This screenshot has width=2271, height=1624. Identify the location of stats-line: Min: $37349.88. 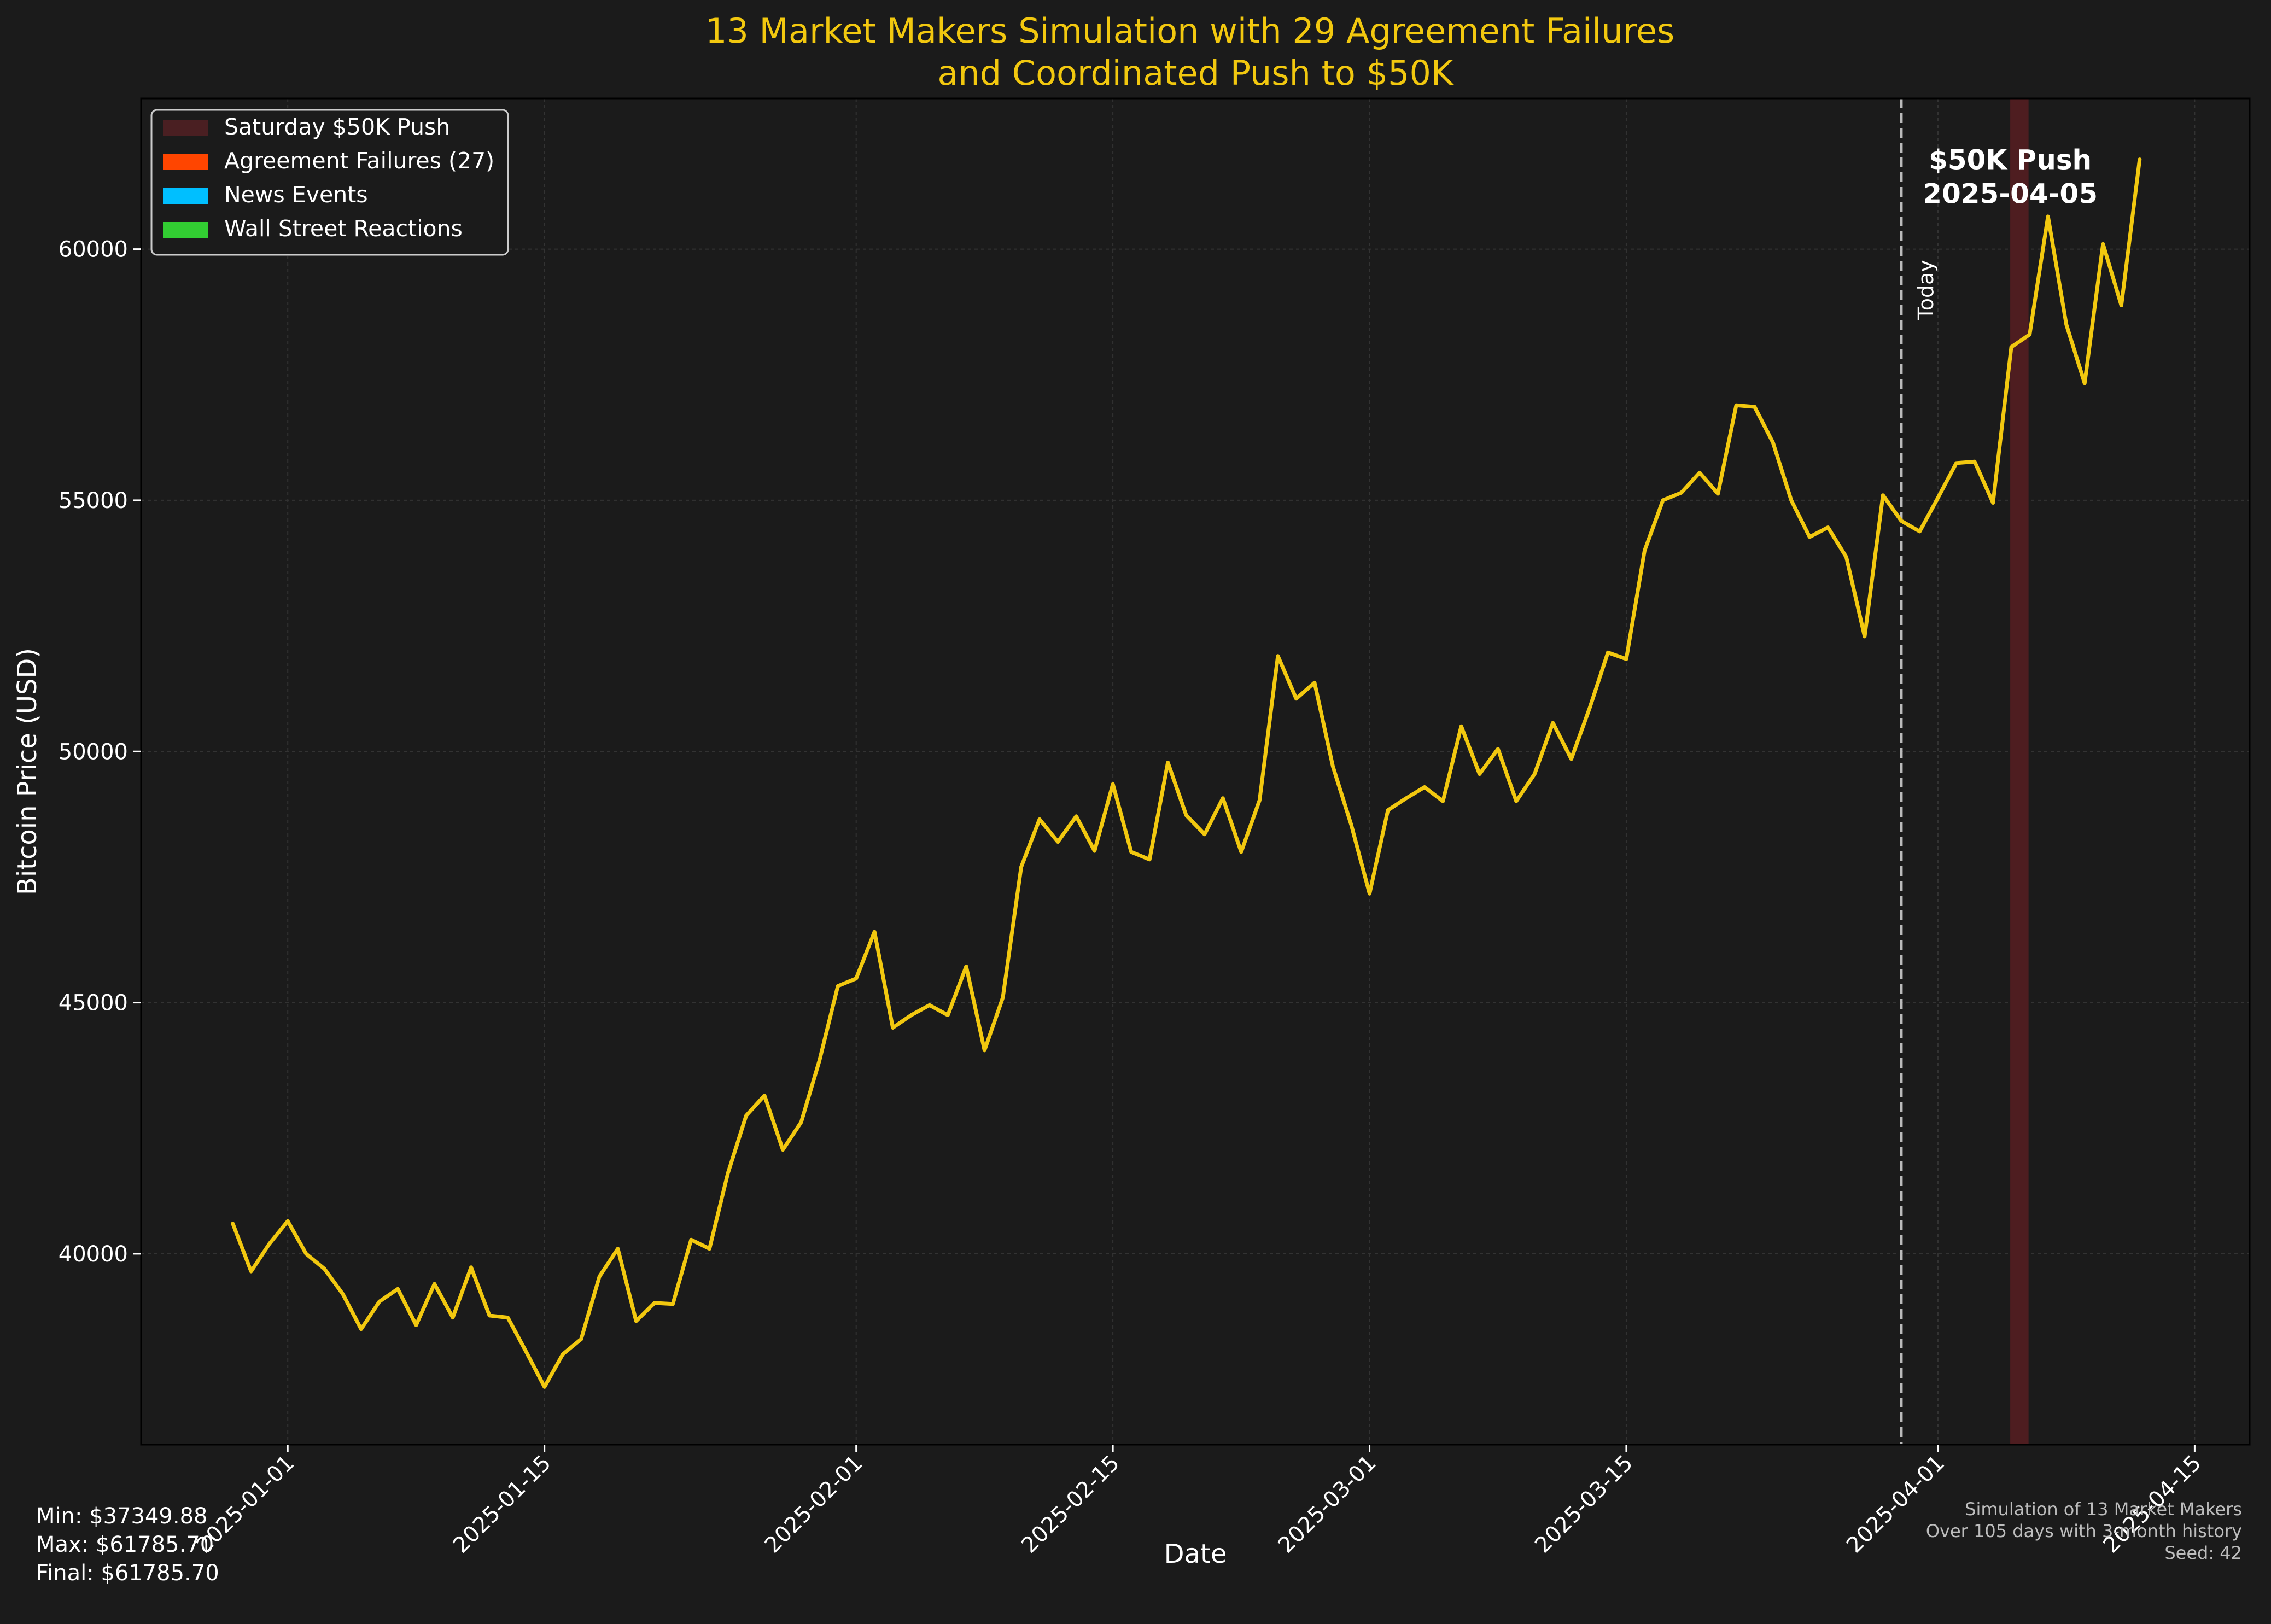
(121, 1516).